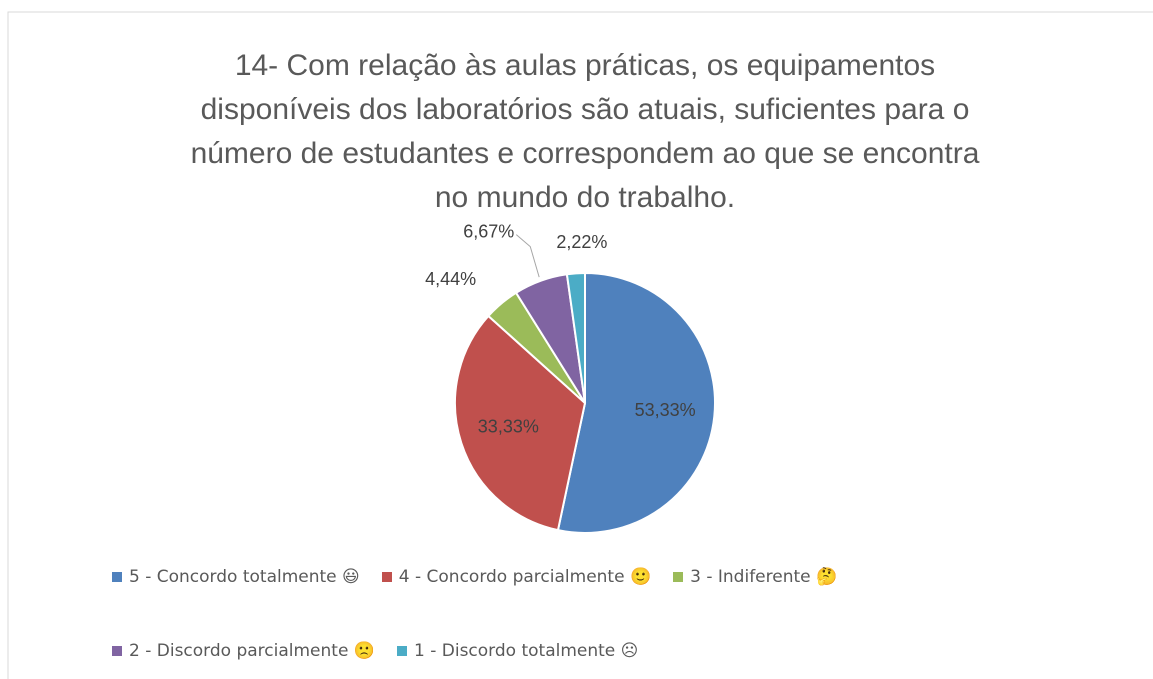 This screenshot has width=1153, height=679. Describe the element at coordinates (488, 231) in the screenshot. I see `data-label: 6,67%` at that location.